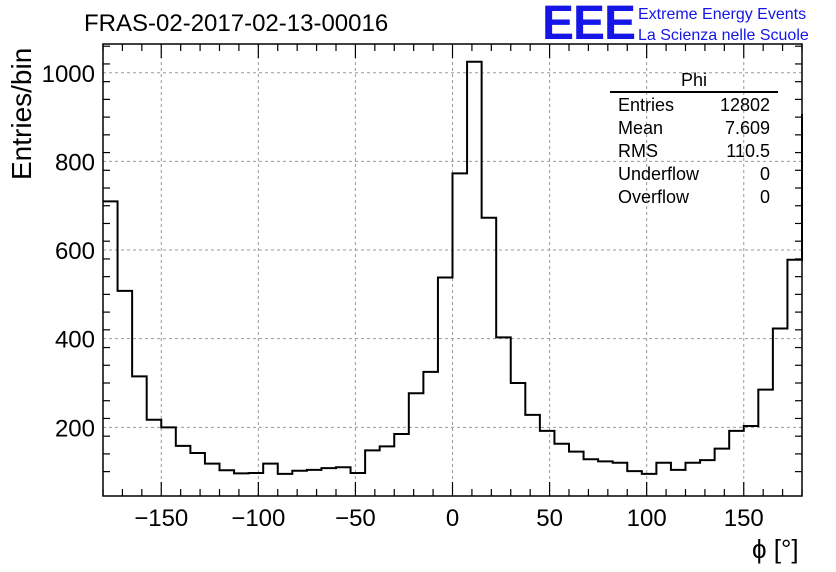  What do you see at coordinates (75, 162) in the screenshot?
I see `y-tick-label: 800` at bounding box center [75, 162].